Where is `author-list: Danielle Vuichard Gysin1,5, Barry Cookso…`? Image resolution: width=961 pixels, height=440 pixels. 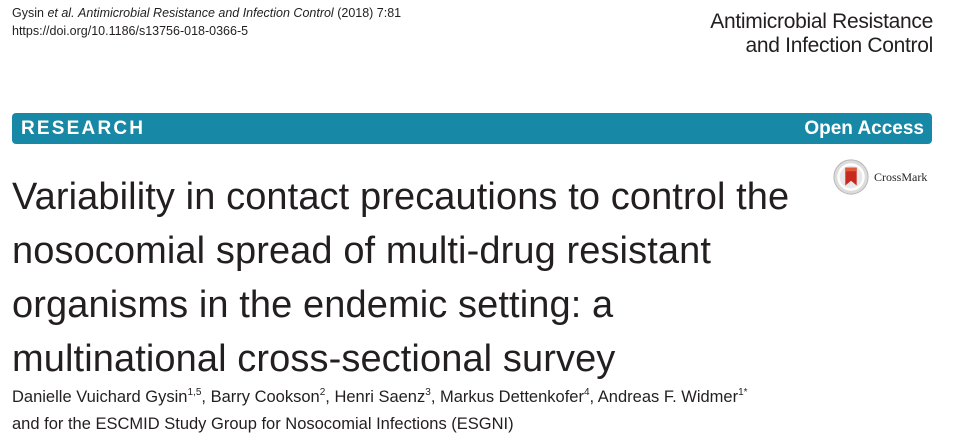 author-list: Danielle Vuichard Gysin1,5, Barry Cookso… is located at coordinates (477, 410).